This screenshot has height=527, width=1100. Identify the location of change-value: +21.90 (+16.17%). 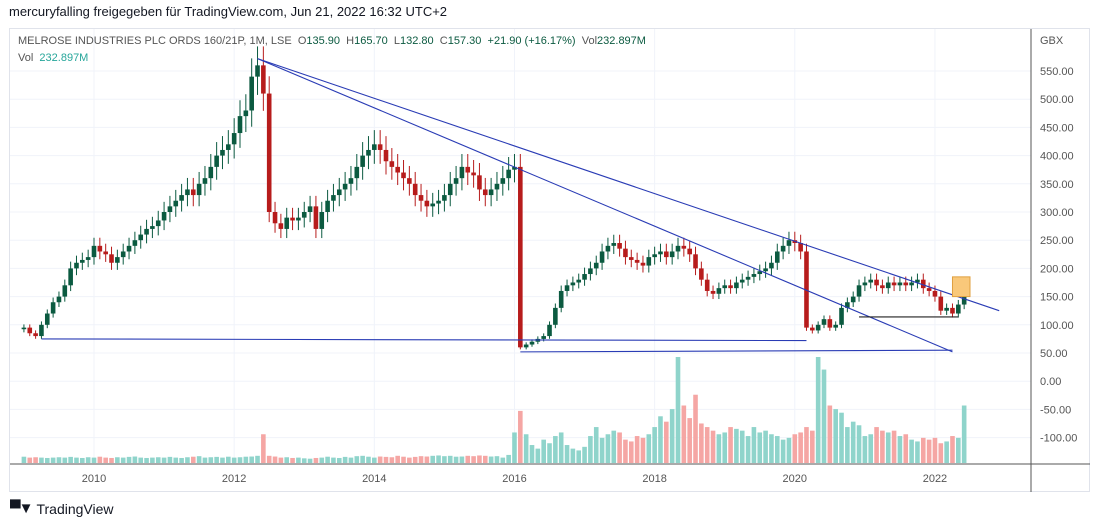
(531, 41).